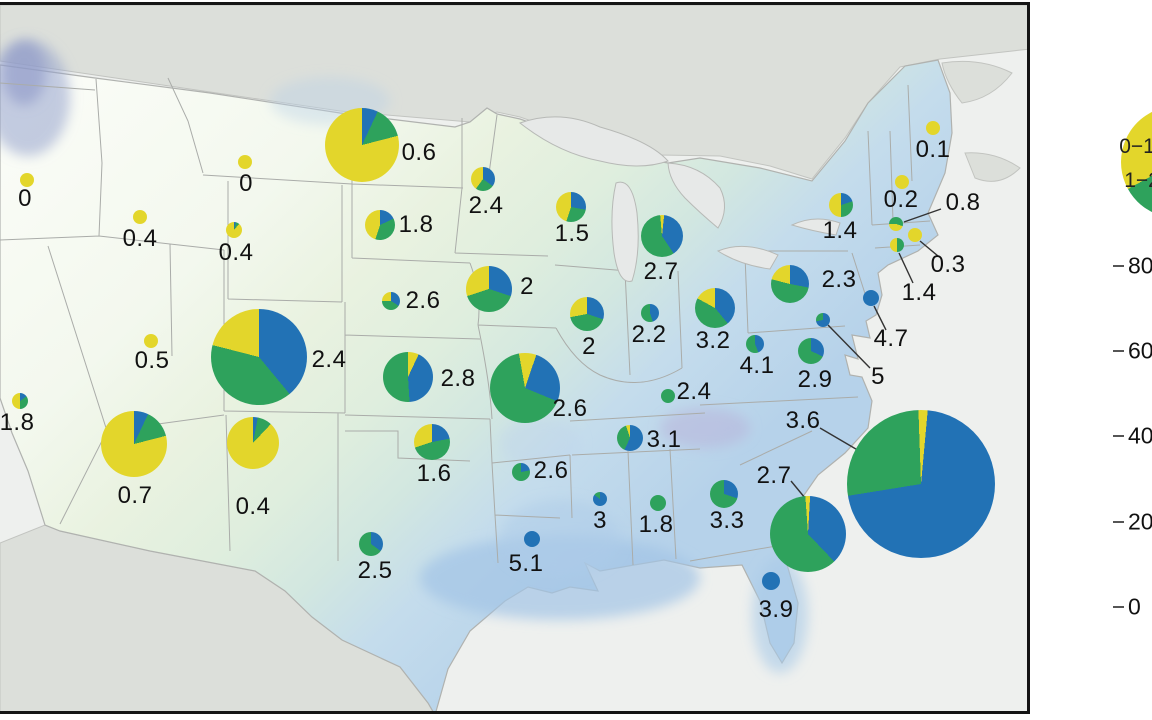 Image resolution: width=1152 pixels, height=720 pixels. Describe the element at coordinates (25, 198) in the screenshot. I see `state-value-label-OR: 0` at that location.